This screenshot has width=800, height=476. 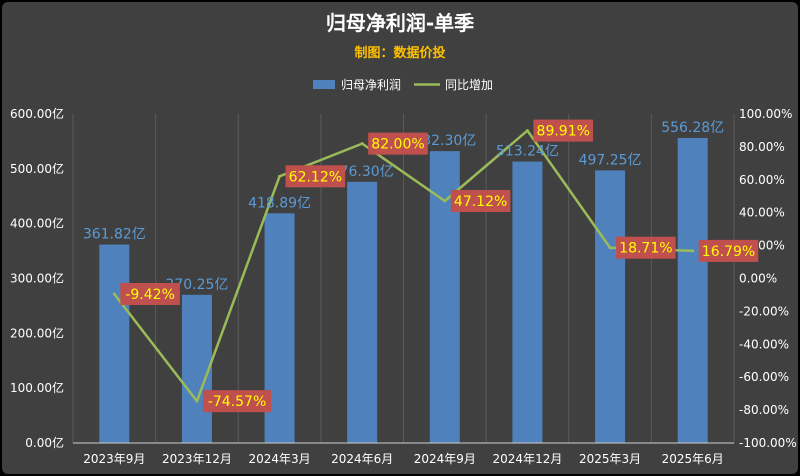 What do you see at coordinates (114, 459) in the screenshot?
I see `x-tick-label: 2023年9月` at bounding box center [114, 459].